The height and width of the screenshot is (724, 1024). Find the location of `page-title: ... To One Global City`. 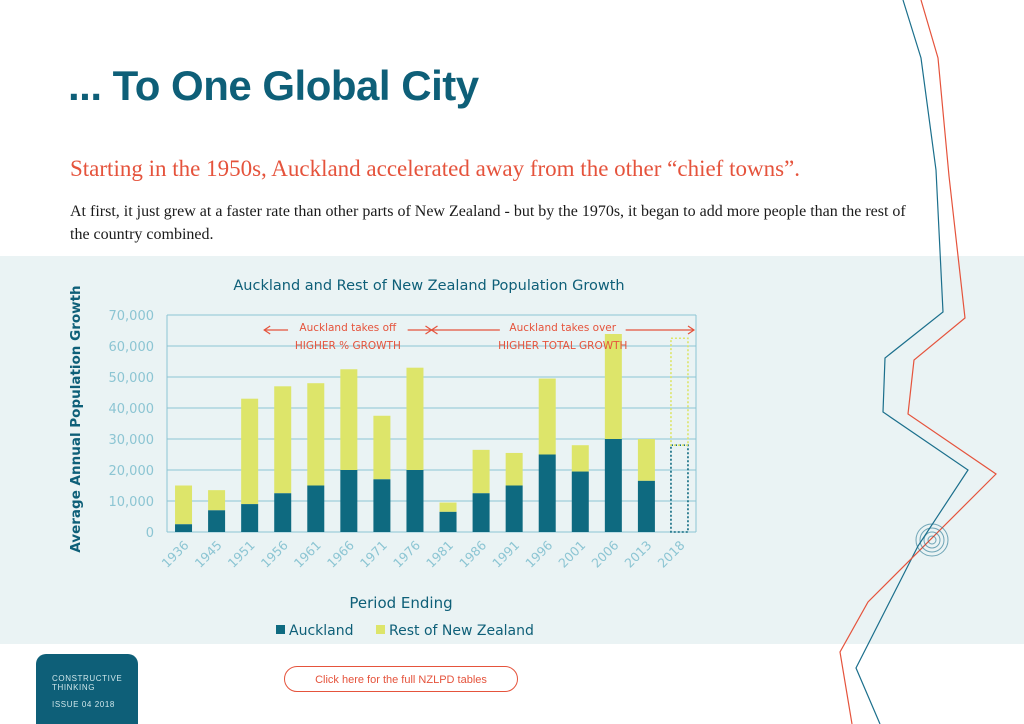

page-title: ... To One Global City is located at coordinates (273, 85).